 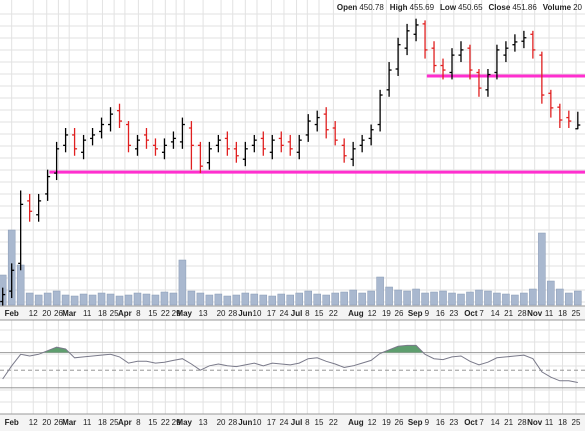 What do you see at coordinates (165, 422) in the screenshot?
I see `x-tick-label: 22` at bounding box center [165, 422].